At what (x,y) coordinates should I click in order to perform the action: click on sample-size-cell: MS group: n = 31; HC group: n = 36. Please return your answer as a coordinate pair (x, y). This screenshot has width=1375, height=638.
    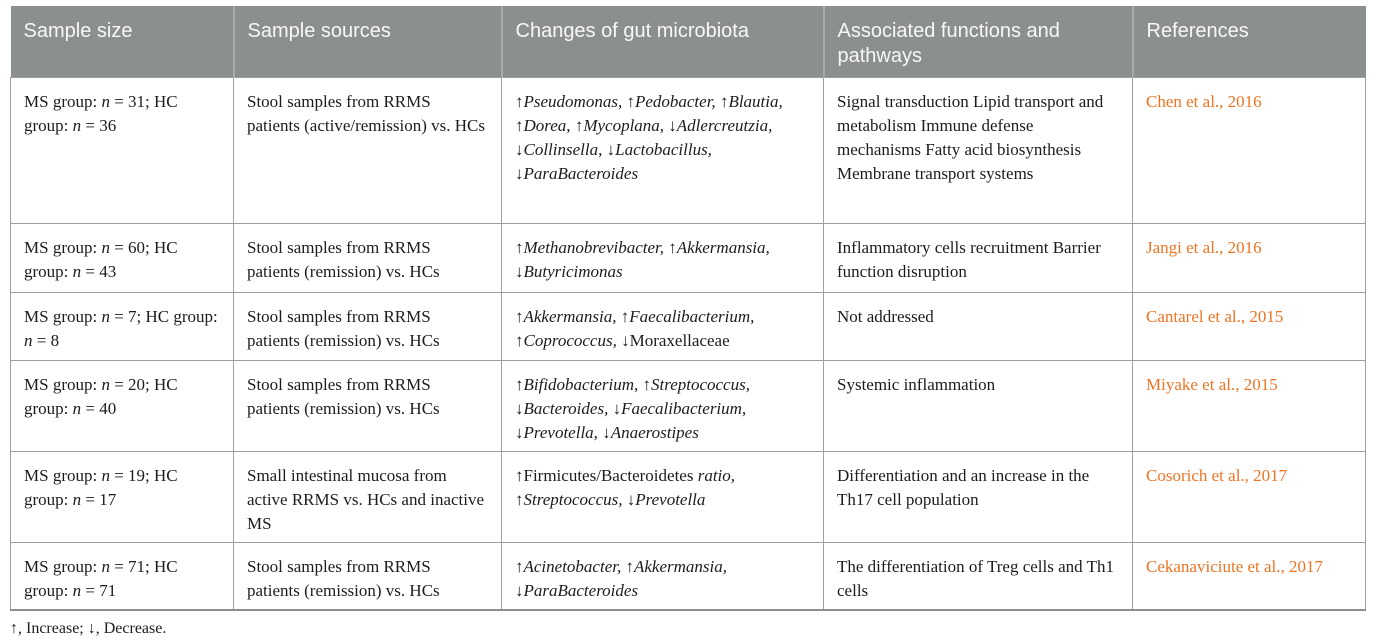
    Looking at the image, I should click on (122, 150).